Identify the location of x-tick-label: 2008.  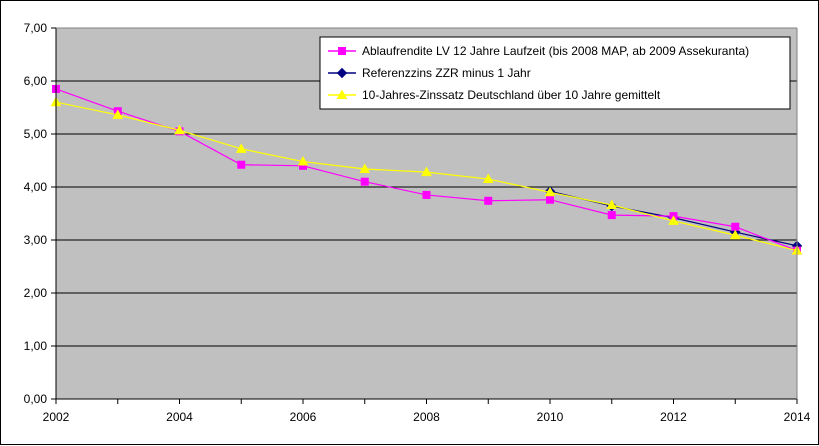
(426, 417).